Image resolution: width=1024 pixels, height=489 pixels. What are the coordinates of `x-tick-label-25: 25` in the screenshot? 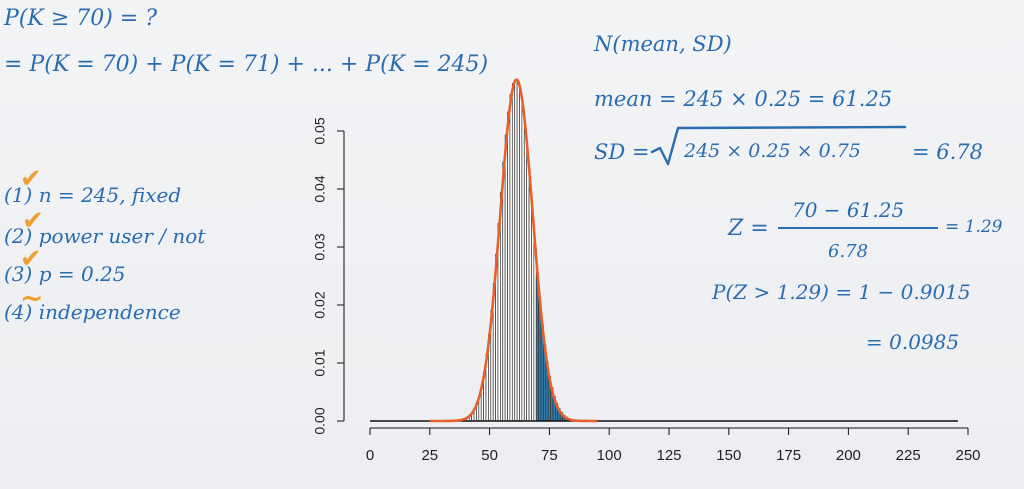 It's located at (429, 455).